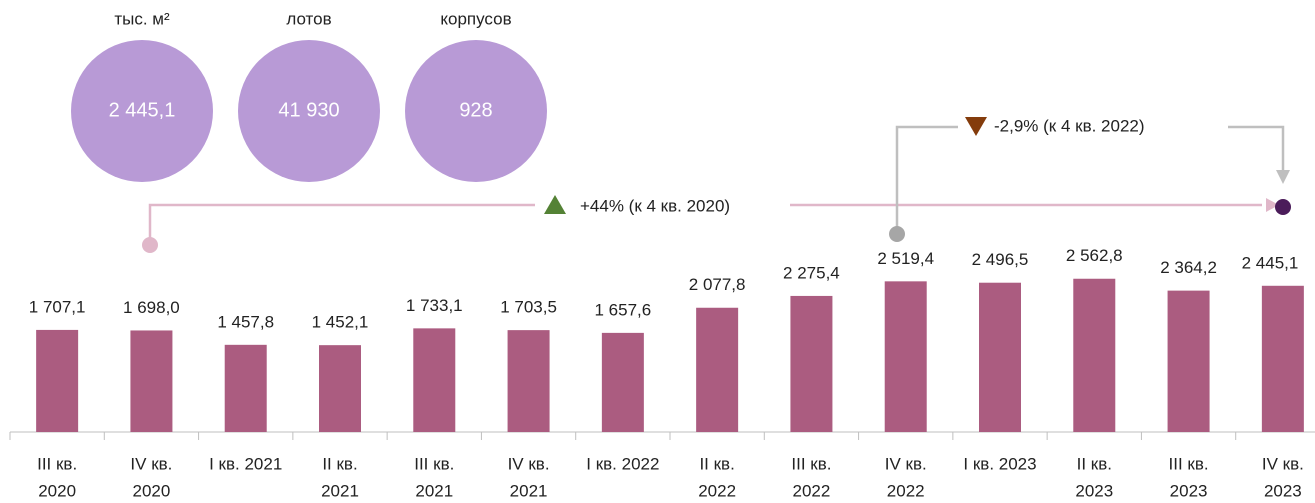 The height and width of the screenshot is (503, 1315). What do you see at coordinates (245, 463) in the screenshot?
I see `x-tick-label: I кв. 2021` at bounding box center [245, 463].